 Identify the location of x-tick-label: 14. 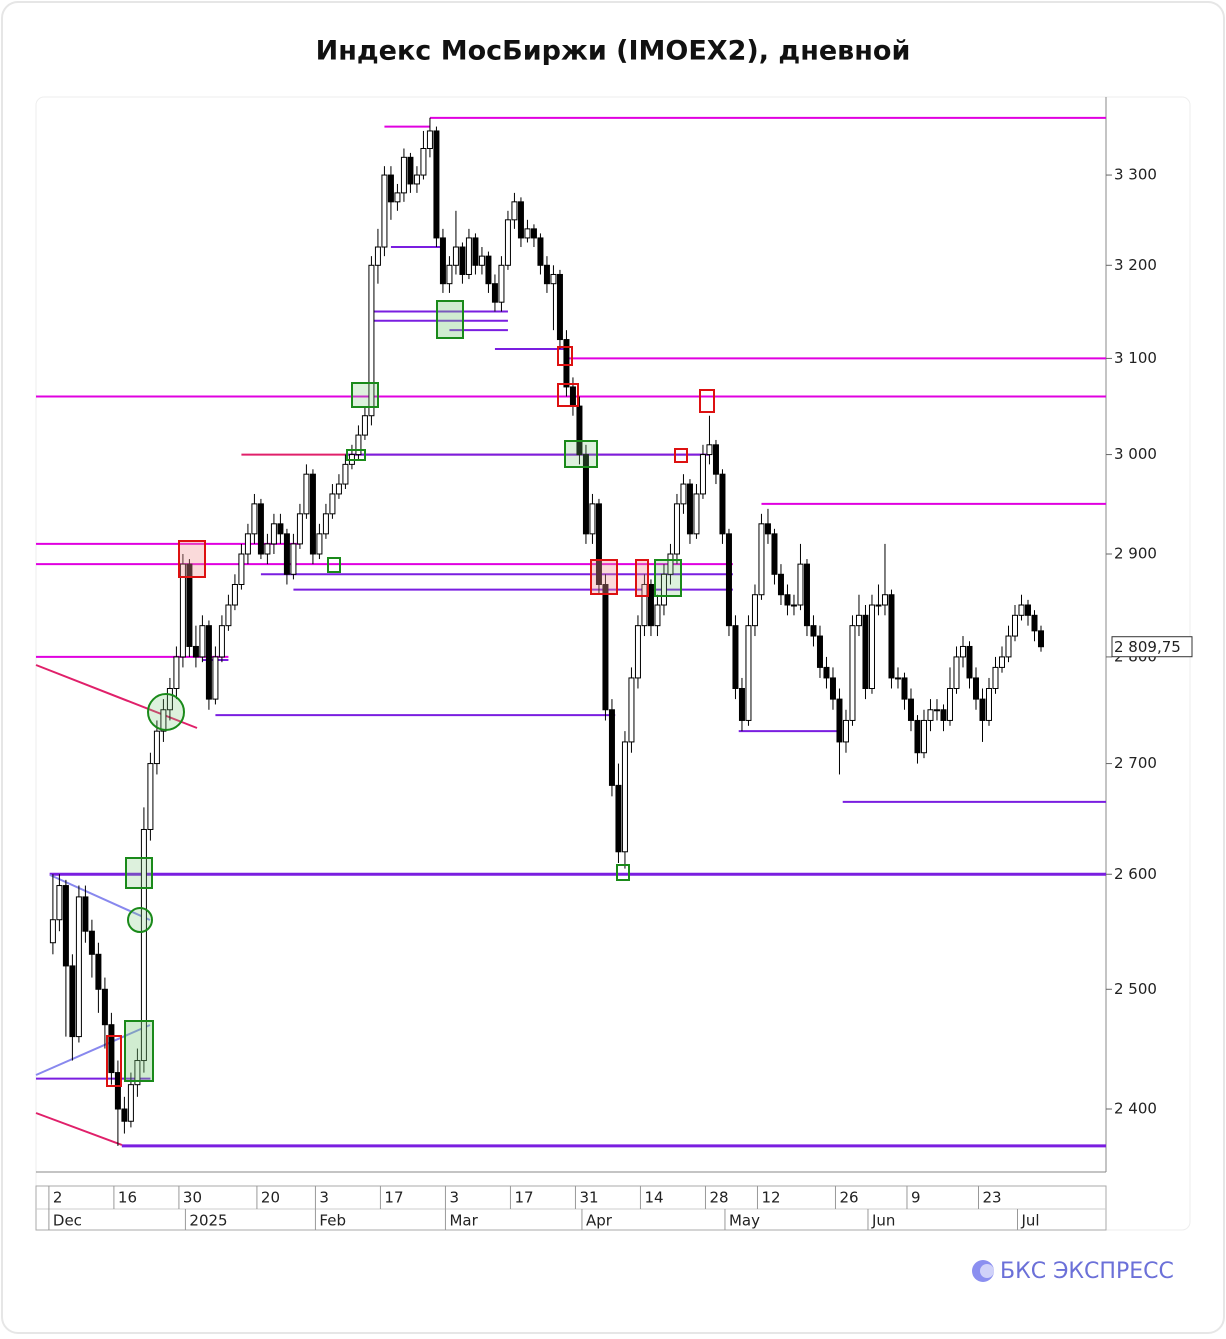
(653, 1198).